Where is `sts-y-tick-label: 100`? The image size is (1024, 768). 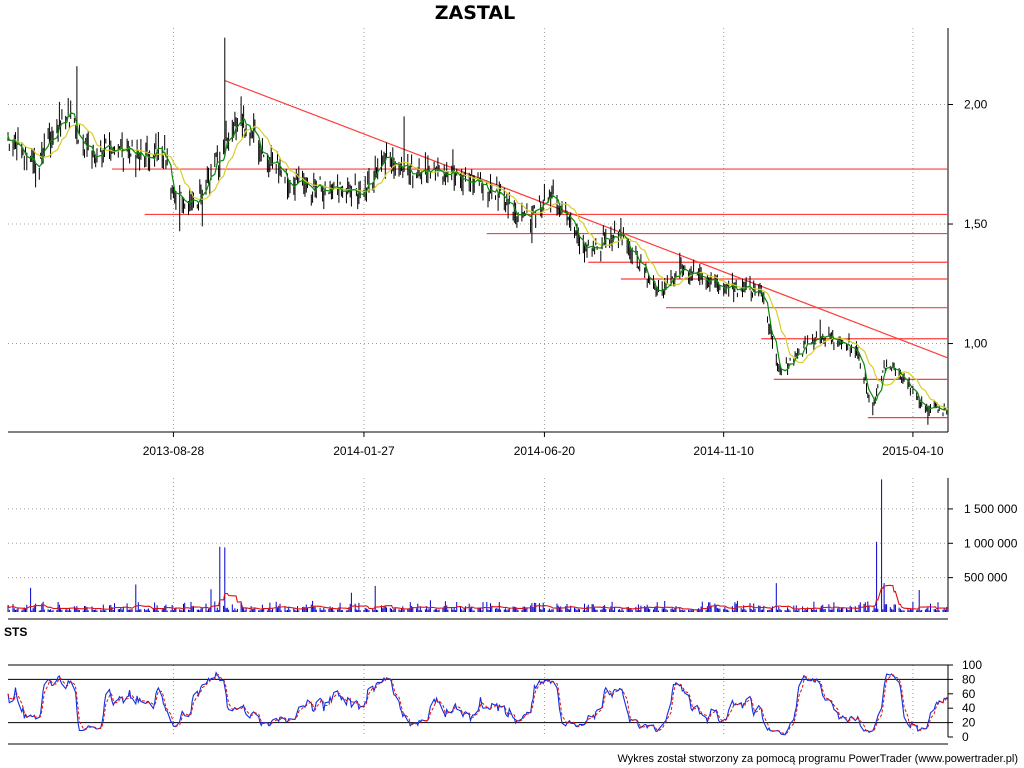
sts-y-tick-label: 100 is located at coordinates (972, 665).